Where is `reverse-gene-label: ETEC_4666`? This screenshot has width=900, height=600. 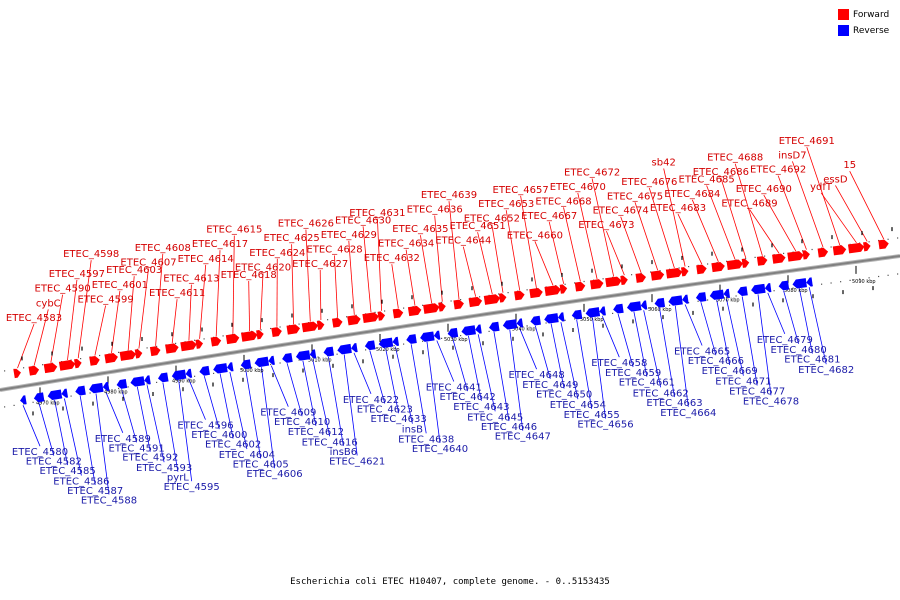
reverse-gene-label: ETEC_4666 is located at coordinates (716, 361).